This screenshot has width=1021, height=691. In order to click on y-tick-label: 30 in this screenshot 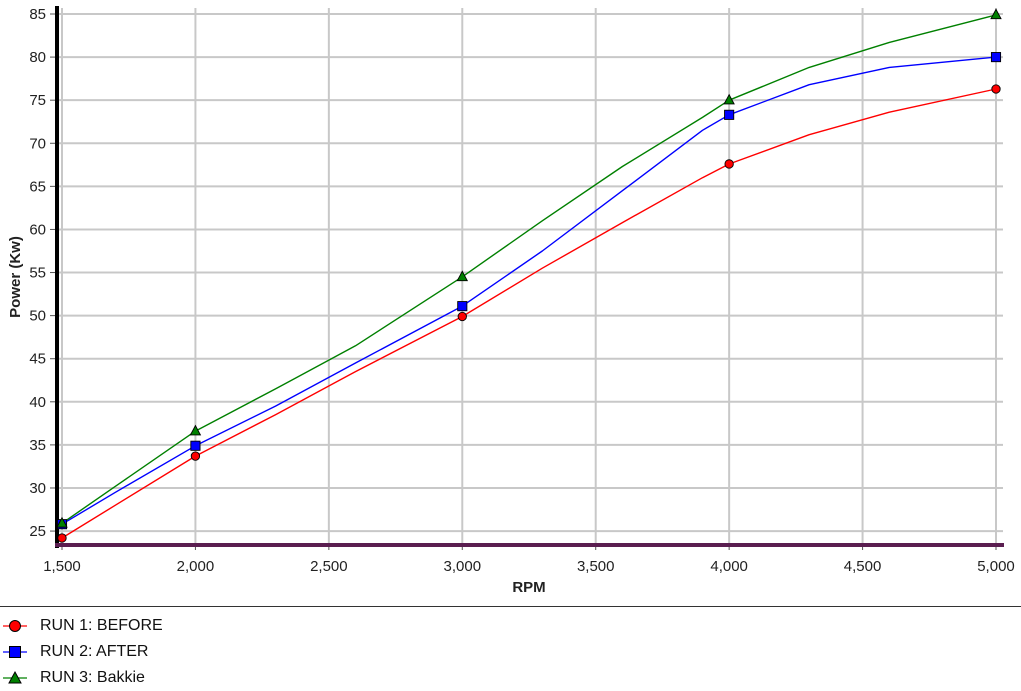, I will do `click(37, 488)`.